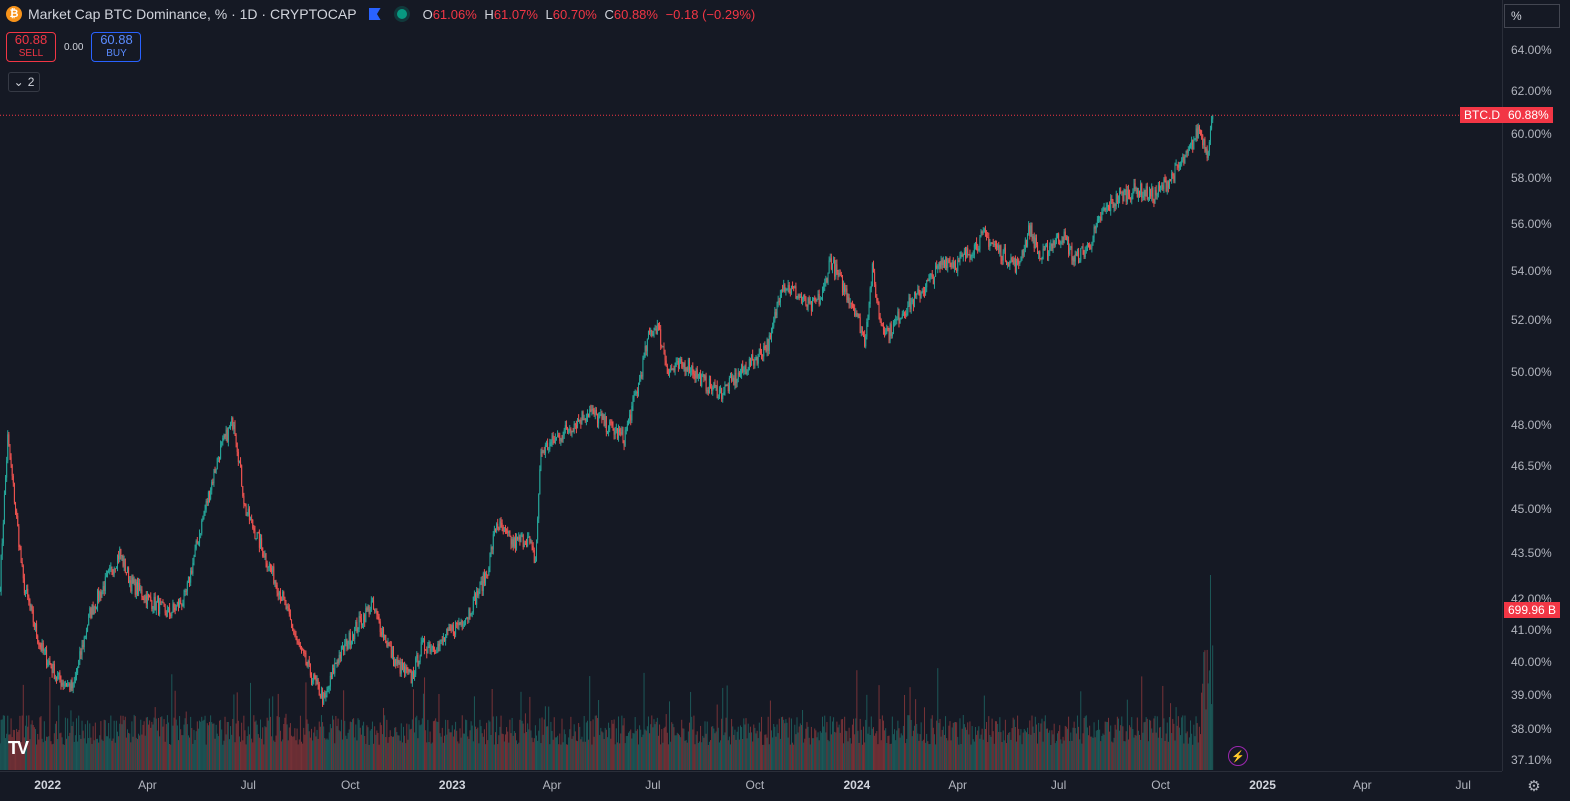  I want to click on sell-button: 60.88 SELL, so click(31, 47).